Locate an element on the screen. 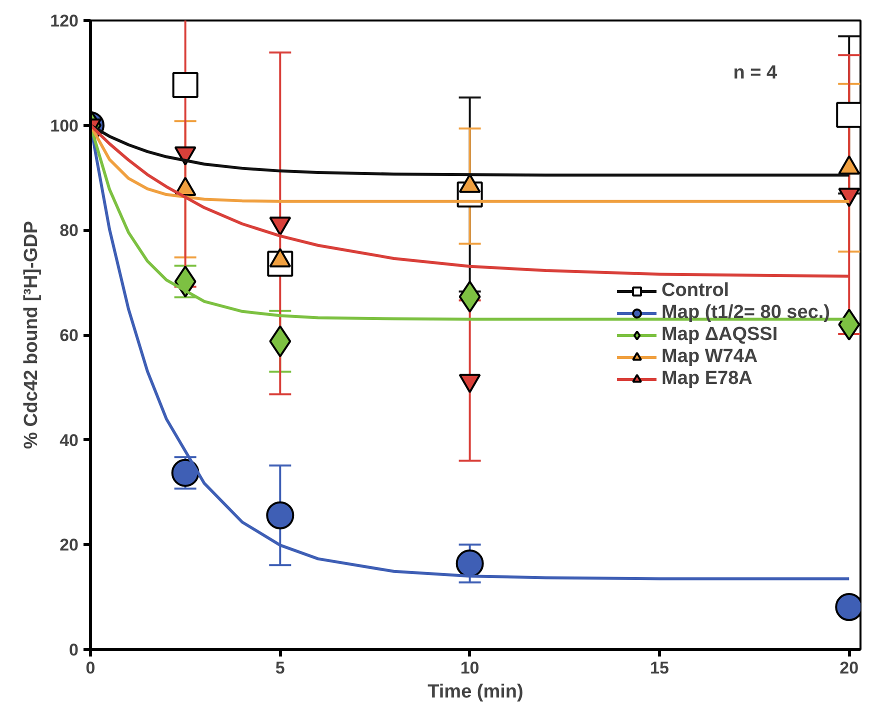 The width and height of the screenshot is (886, 713). x-tick-label: 5 is located at coordinates (280, 668).